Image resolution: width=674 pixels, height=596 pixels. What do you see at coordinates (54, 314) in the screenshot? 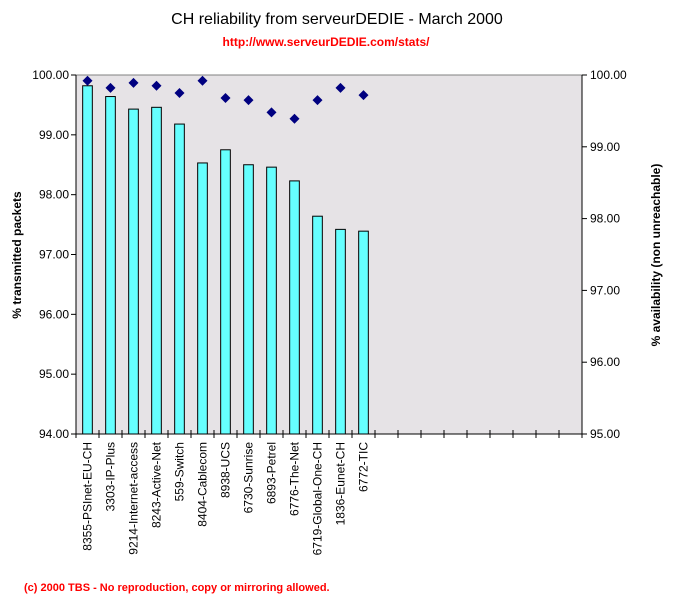
I see `y-tick-label: 96.00` at bounding box center [54, 314].